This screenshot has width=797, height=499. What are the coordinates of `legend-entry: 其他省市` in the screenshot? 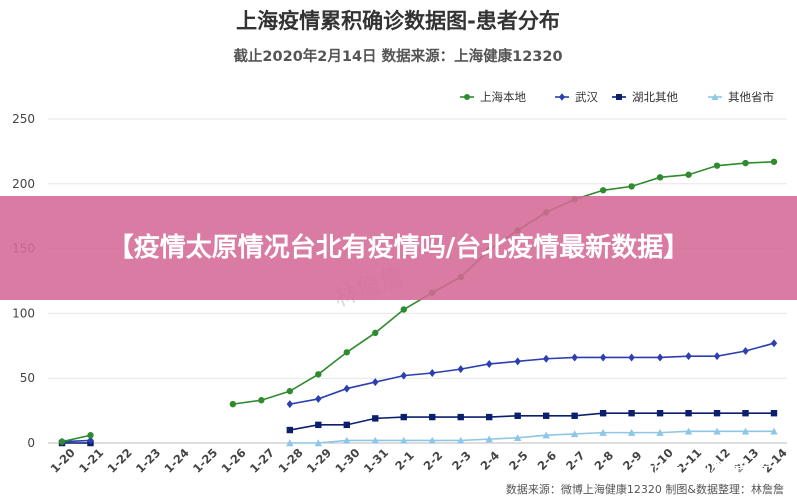 It's located at (741, 97).